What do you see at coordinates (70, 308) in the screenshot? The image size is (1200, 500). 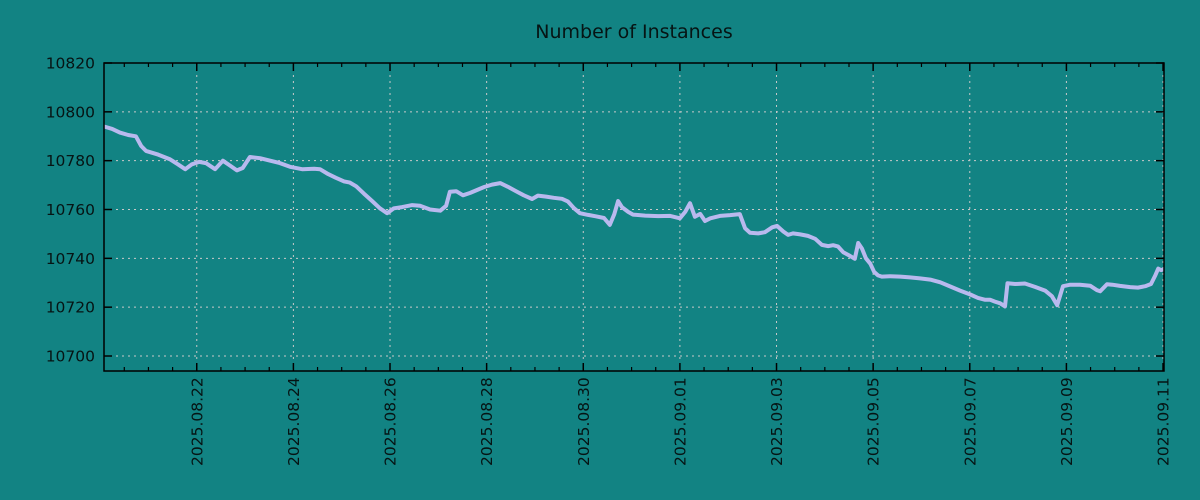 I see `y-tick-label: 10720` at bounding box center [70, 308].